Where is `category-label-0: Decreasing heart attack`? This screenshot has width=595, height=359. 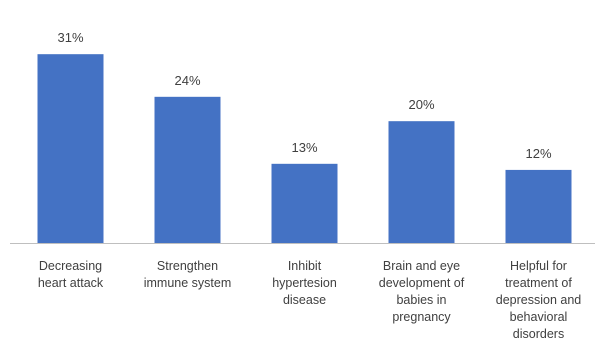
category-label-0: Decreasing heart attack is located at coordinates (71, 274).